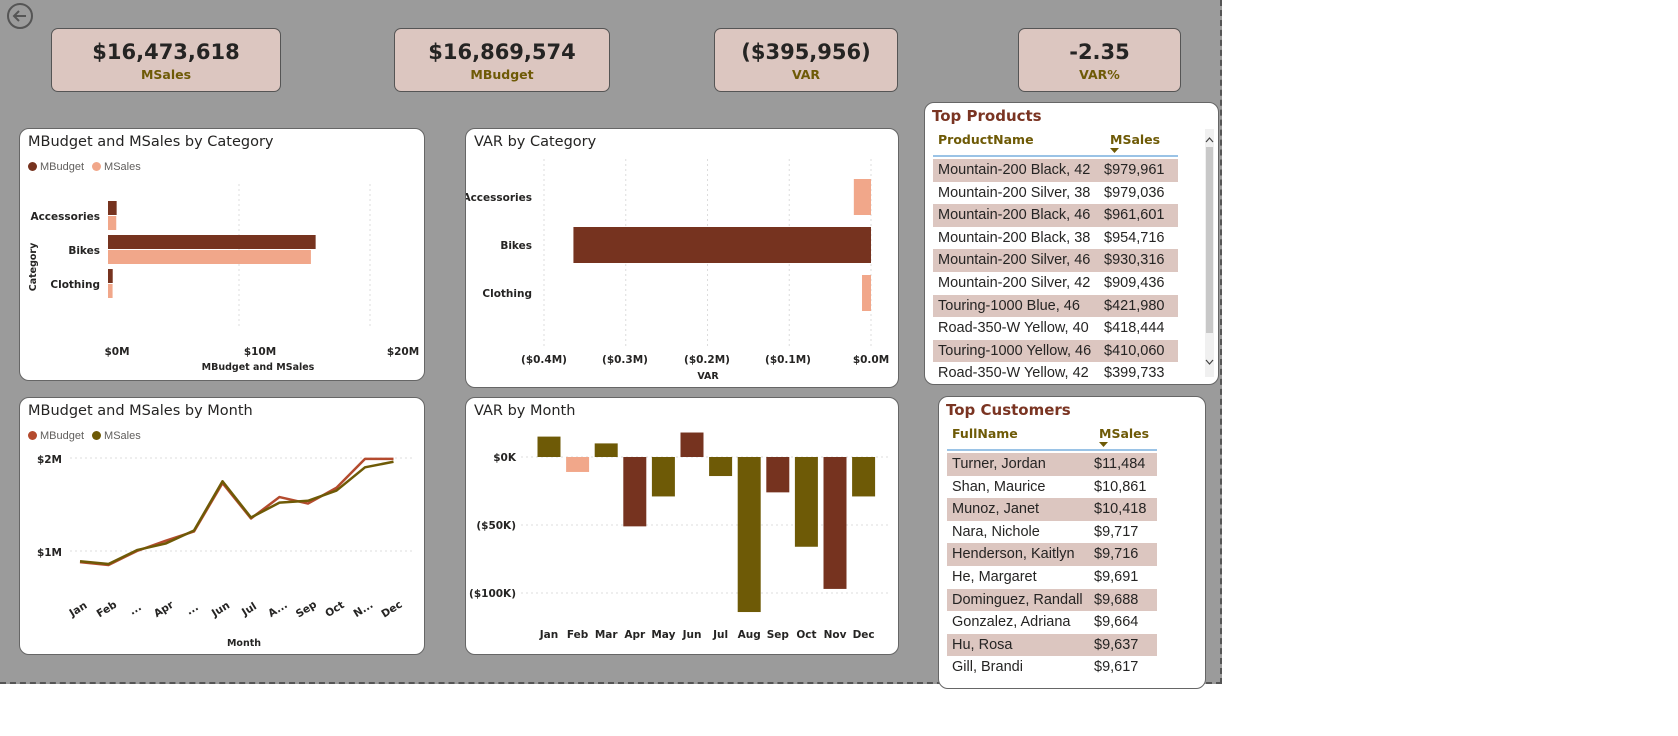 This screenshot has width=1678, height=736. I want to click on chart-title: MBudget and MSales by Category, so click(151, 142).